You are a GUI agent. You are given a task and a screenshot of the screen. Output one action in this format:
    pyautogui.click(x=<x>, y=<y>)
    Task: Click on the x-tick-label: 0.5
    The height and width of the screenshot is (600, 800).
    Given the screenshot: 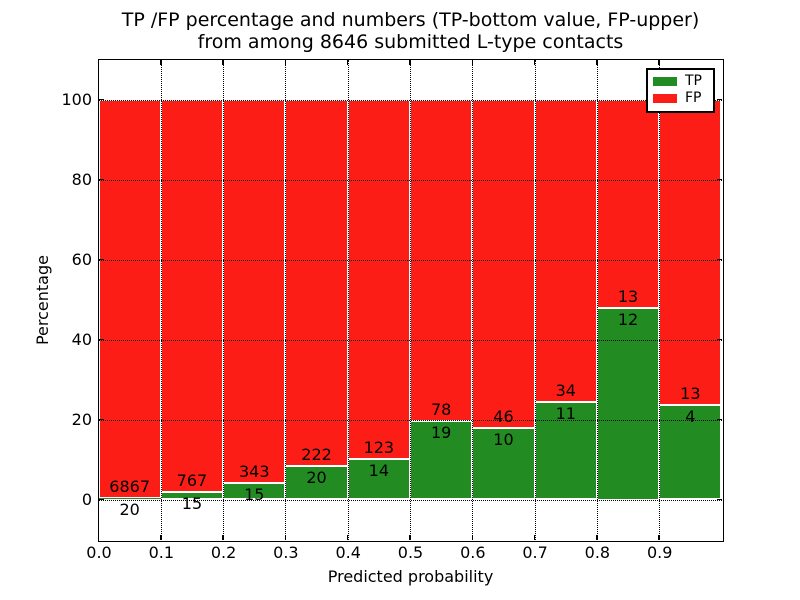 What is the action you would take?
    pyautogui.click(x=410, y=552)
    